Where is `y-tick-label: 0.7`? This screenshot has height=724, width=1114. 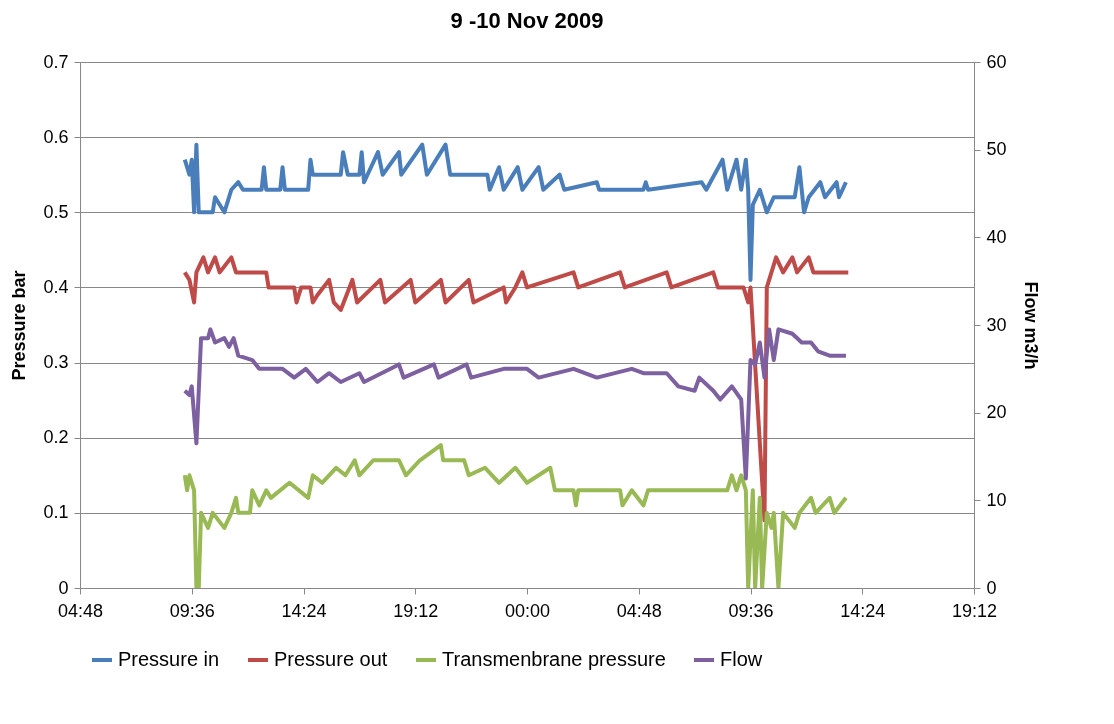 y-tick-label: 0.7 is located at coordinates (56, 61).